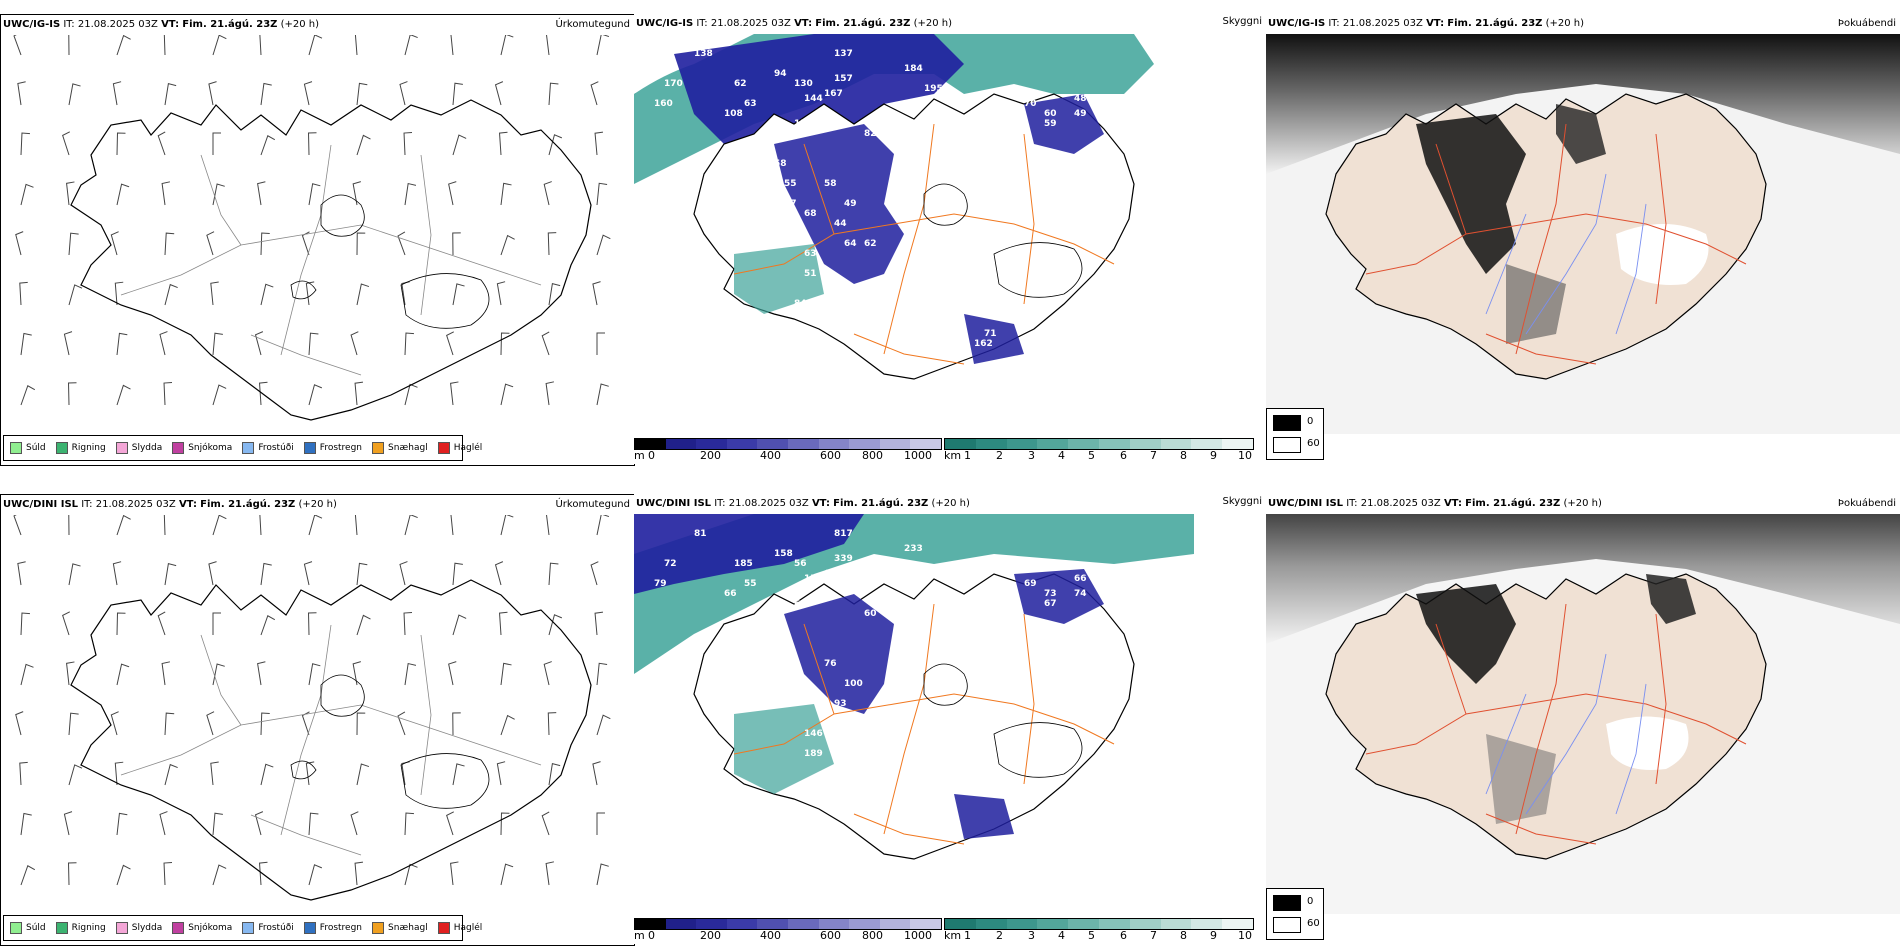 Image resolution: width=1900 pixels, height=950 pixels. Describe the element at coordinates (783, 554) in the screenshot. I see `cloud-base-value: 158` at that location.